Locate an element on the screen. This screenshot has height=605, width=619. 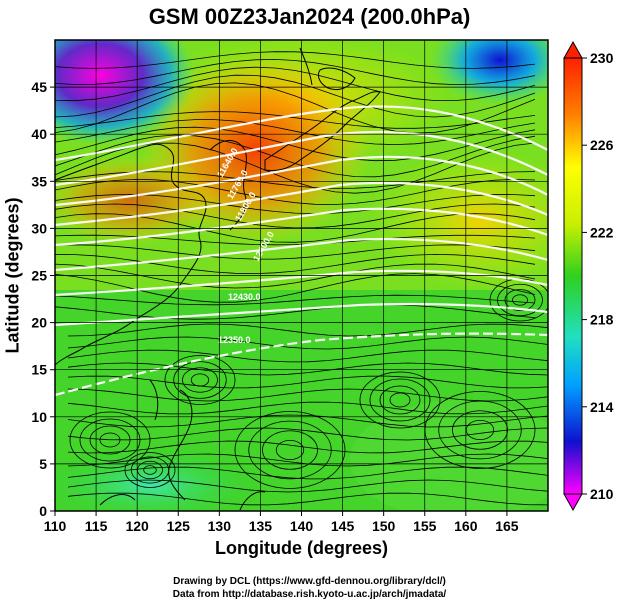
x-axis-ticks: 110 115 120 125 130 135 140 145 150 155 160 165 is located at coordinates (281, 522).